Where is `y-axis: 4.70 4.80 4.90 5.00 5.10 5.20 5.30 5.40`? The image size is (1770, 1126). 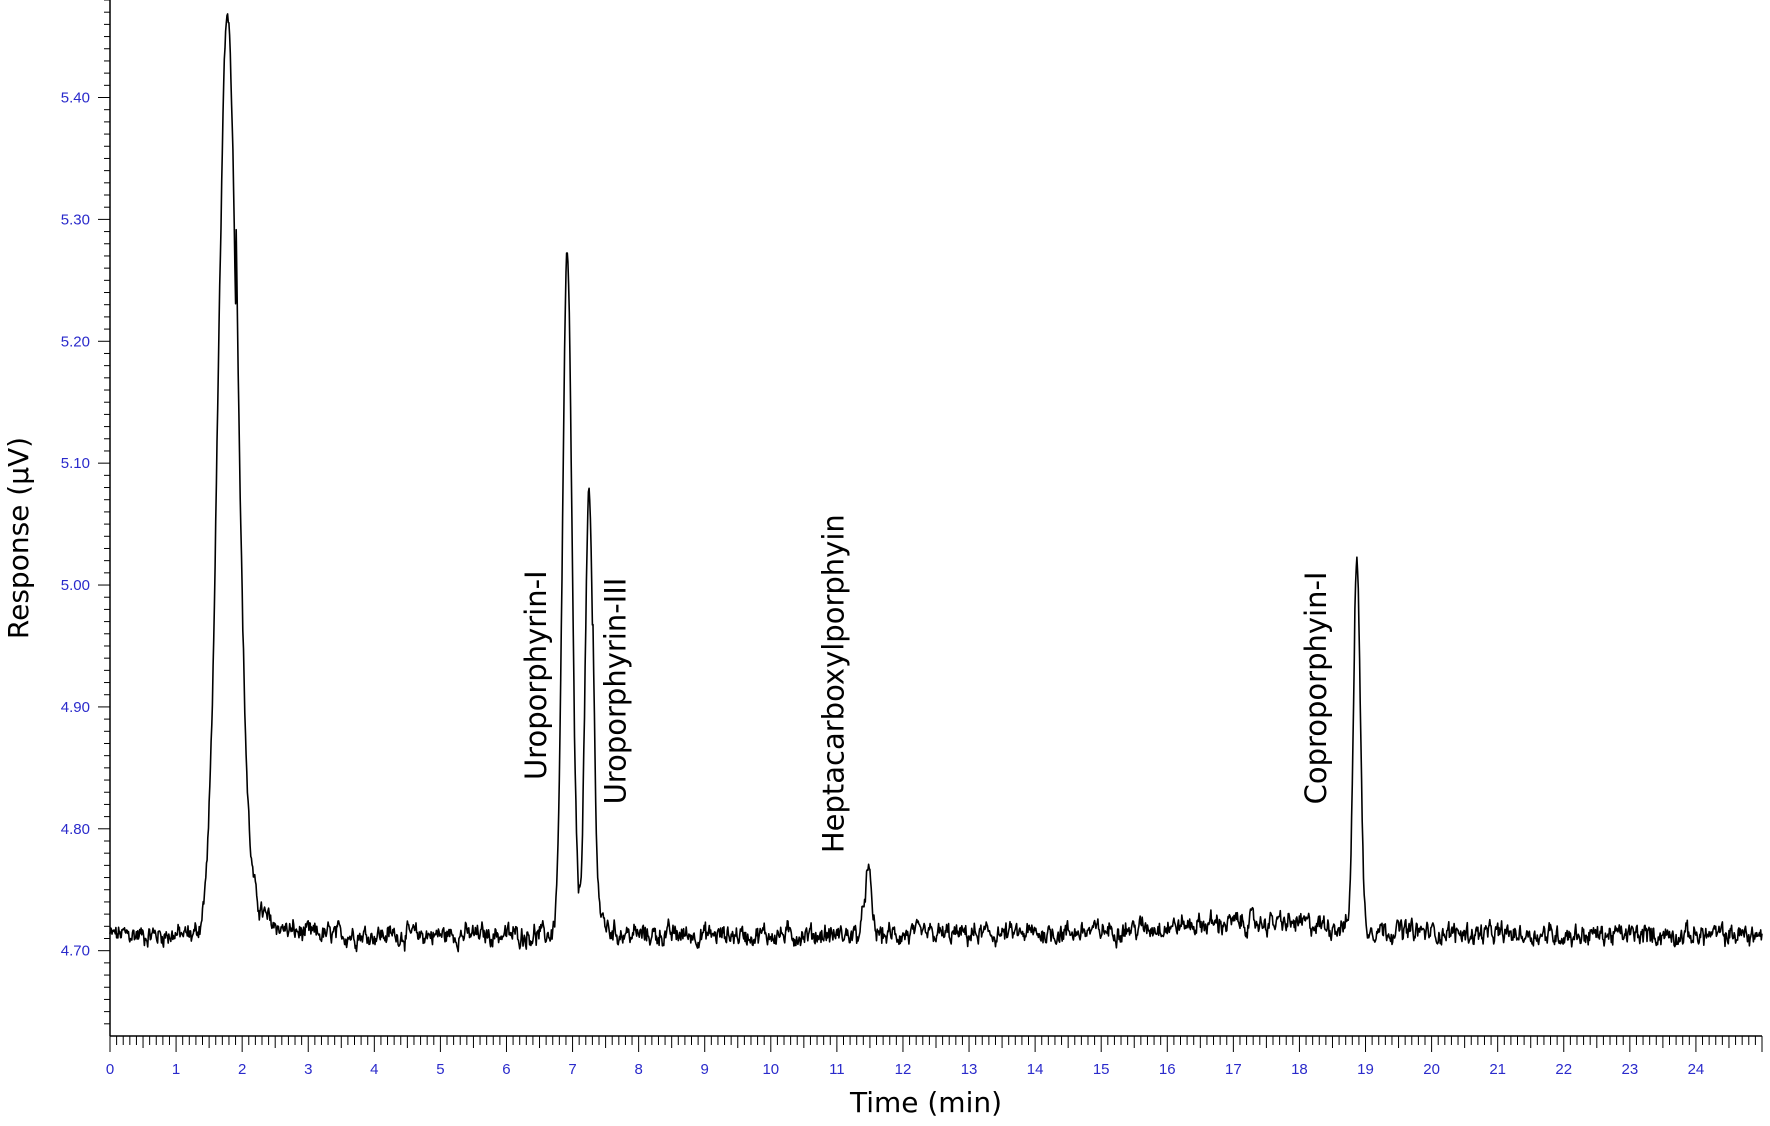 y-axis: 4.70 4.80 4.90 5.00 5.10 5.20 5.30 5.40 is located at coordinates (86, 518).